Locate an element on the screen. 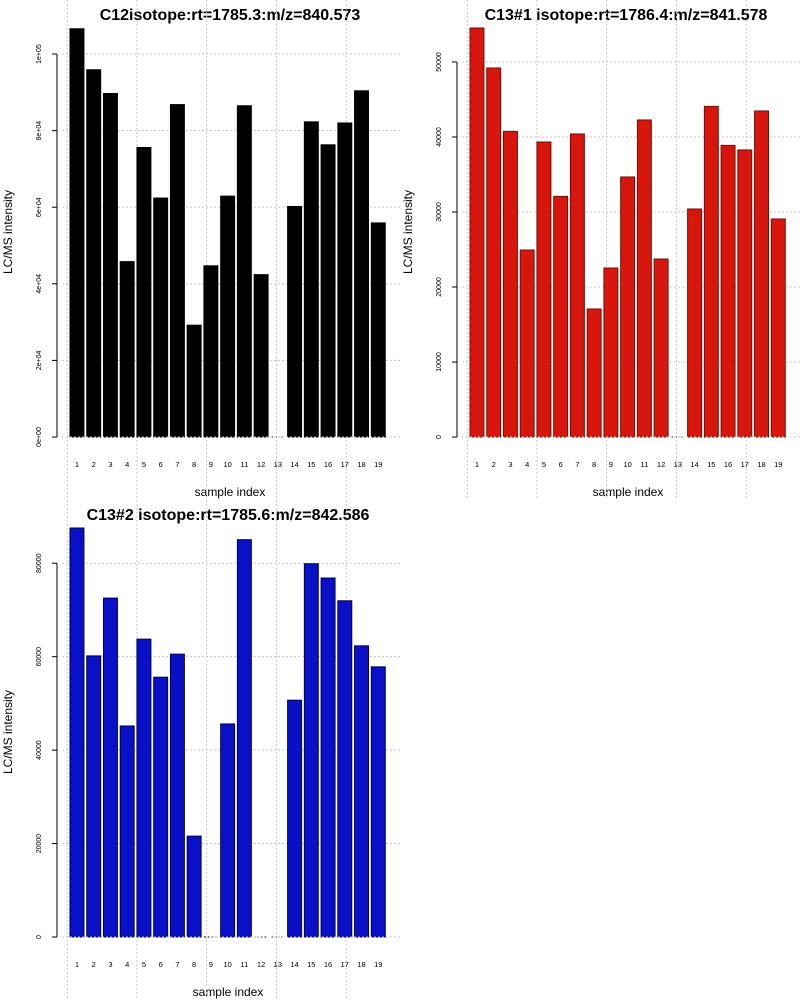 This screenshot has height=1000, width=800. chart-title: C13#1 isotope:rt=1786.4:m/z=841.578 is located at coordinates (626, 15).